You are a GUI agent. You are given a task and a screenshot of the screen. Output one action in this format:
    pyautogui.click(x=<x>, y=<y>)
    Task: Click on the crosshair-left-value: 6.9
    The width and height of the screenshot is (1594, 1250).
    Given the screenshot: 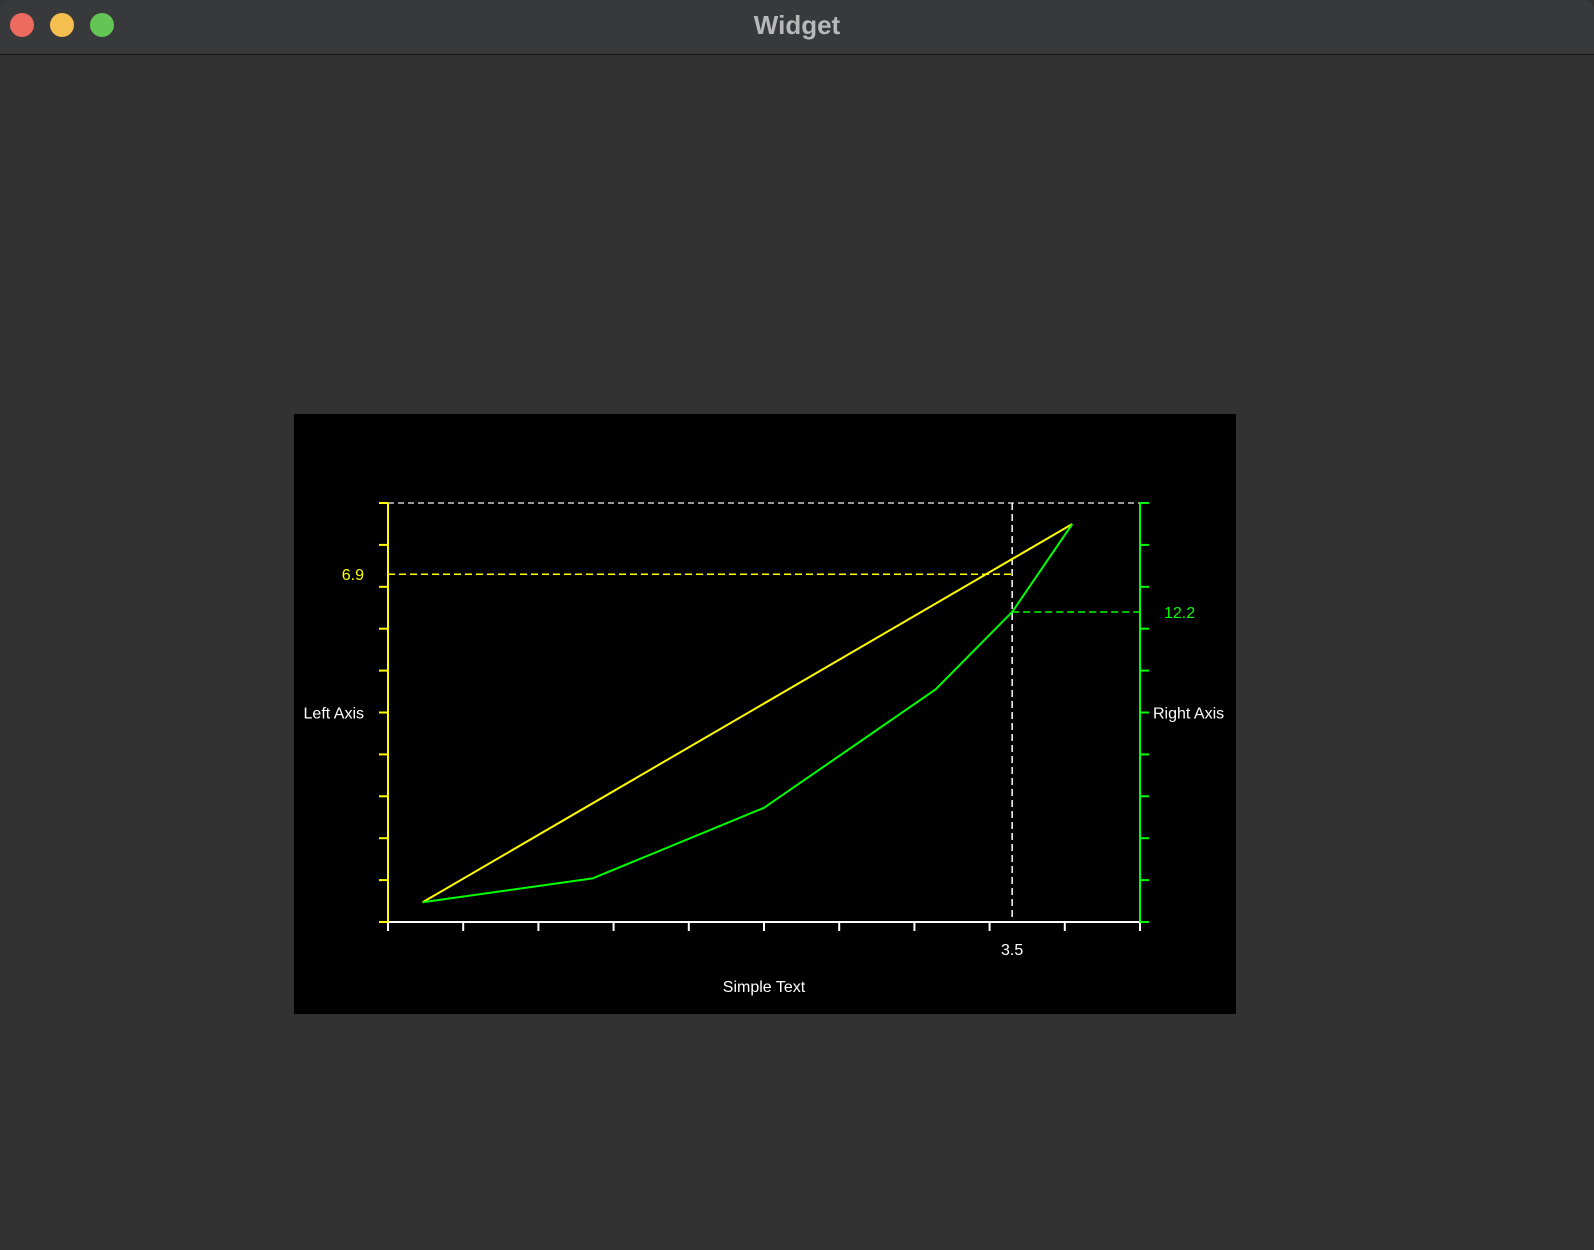 What is the action you would take?
    pyautogui.click(x=353, y=575)
    